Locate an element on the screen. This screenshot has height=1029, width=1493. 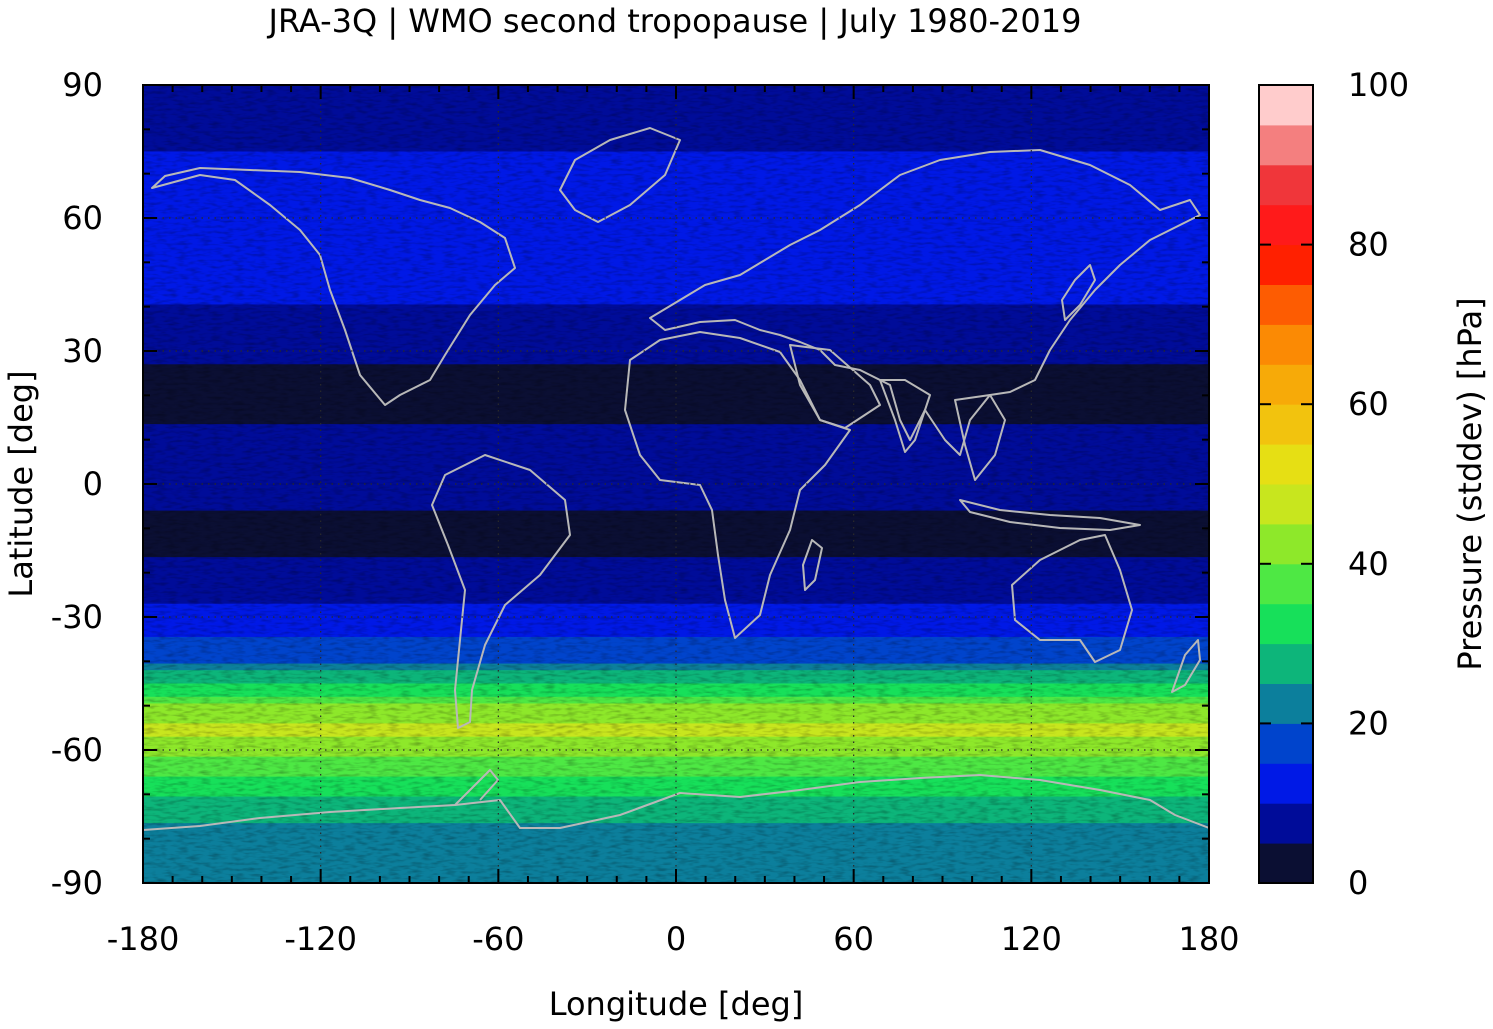
colorbar is located at coordinates (1286, 484).